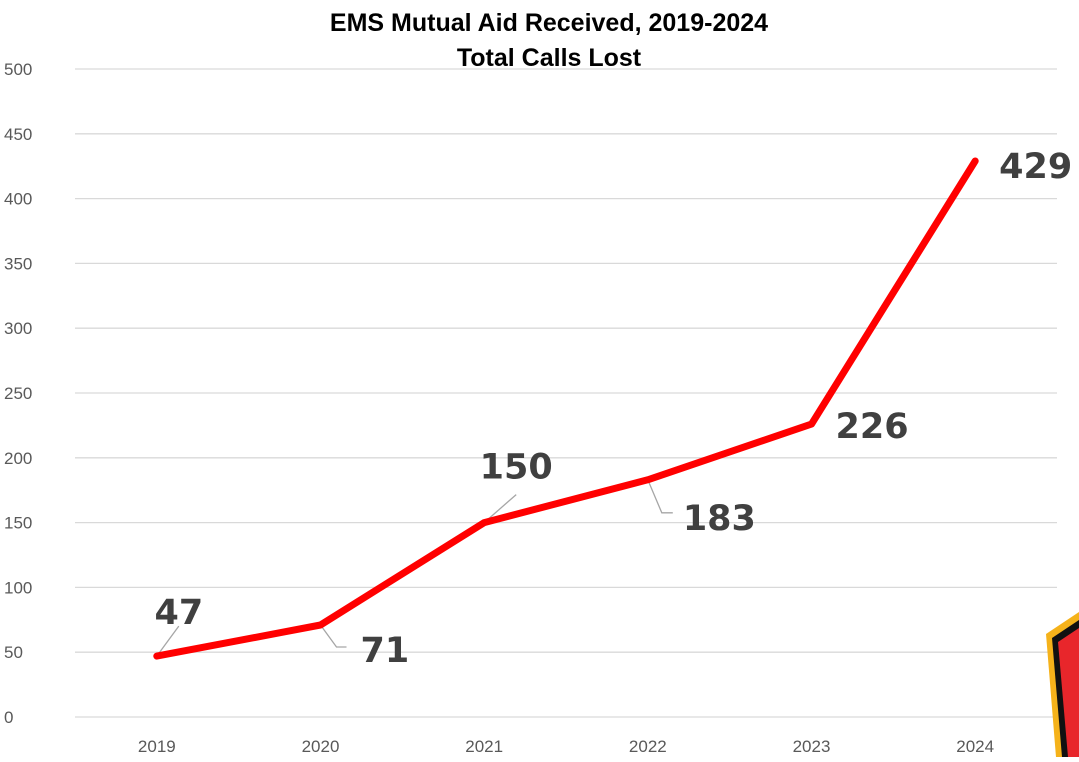 The height and width of the screenshot is (762, 1079). I want to click on x-tick-label: 2022, so click(648, 746).